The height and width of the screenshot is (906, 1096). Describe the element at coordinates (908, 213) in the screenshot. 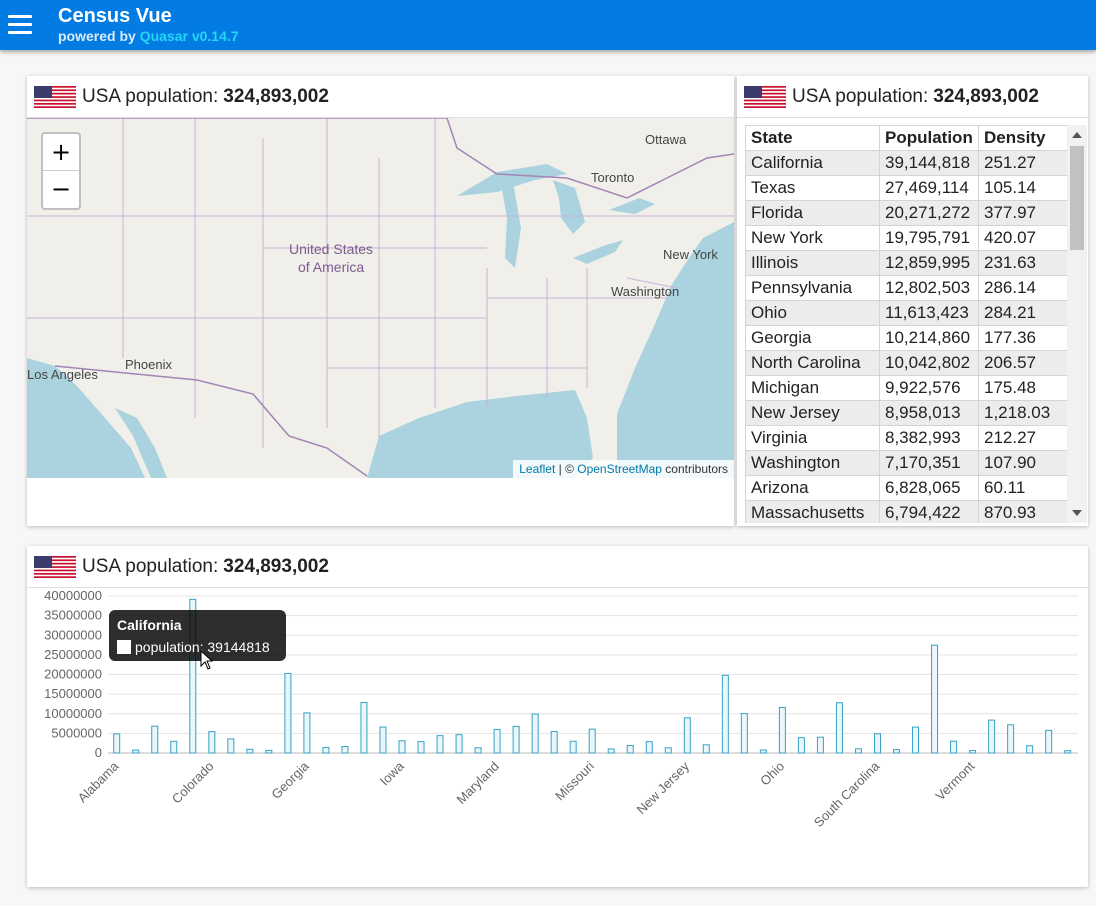

I see `table-row: Florida 20,271,272 377.97` at that location.